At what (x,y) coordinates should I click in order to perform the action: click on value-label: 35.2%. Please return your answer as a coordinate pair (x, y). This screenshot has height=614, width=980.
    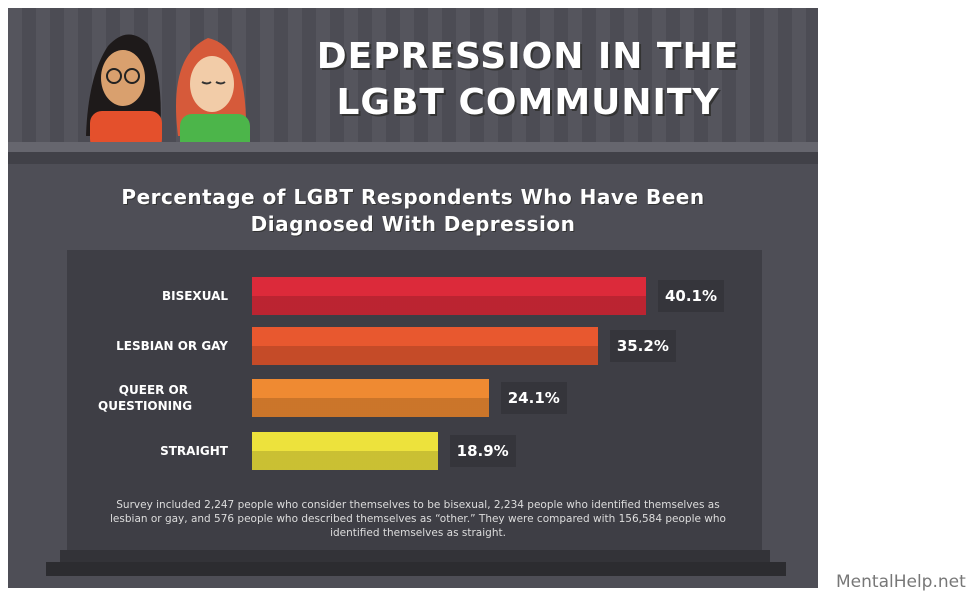
    Looking at the image, I should click on (642, 346).